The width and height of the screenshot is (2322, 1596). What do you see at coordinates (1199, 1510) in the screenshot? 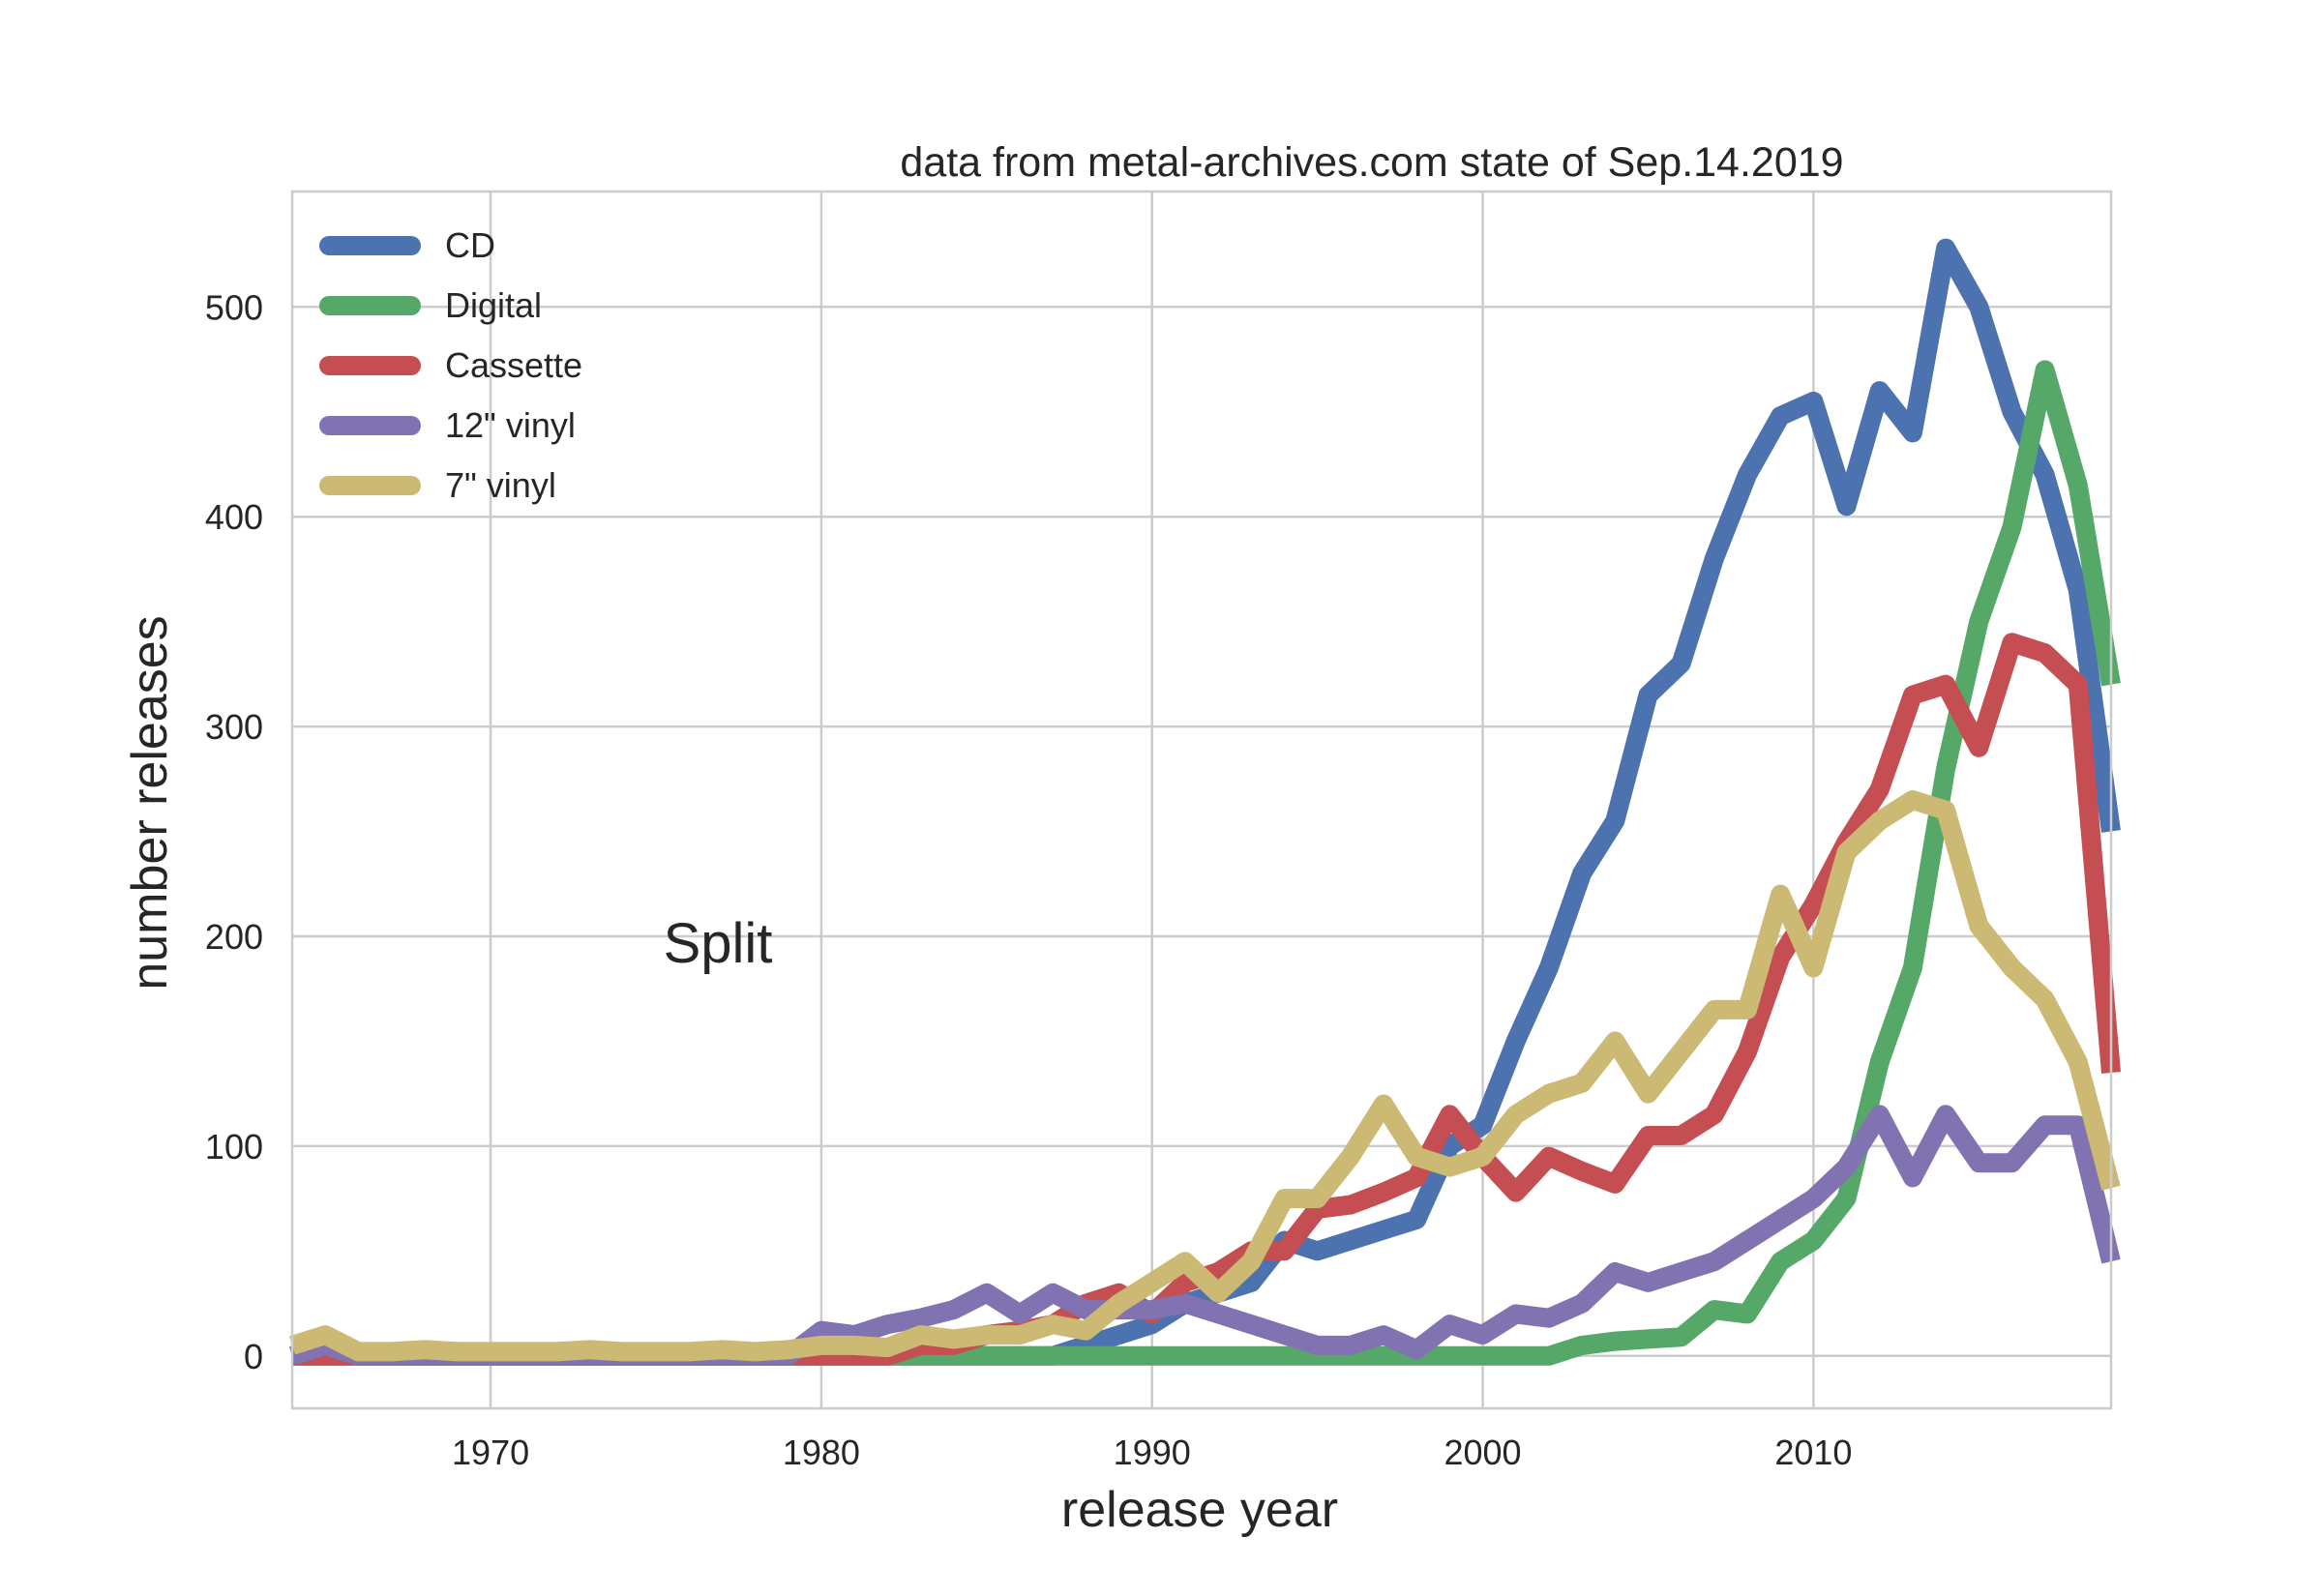
I see `x-axis-label: release year` at bounding box center [1199, 1510].